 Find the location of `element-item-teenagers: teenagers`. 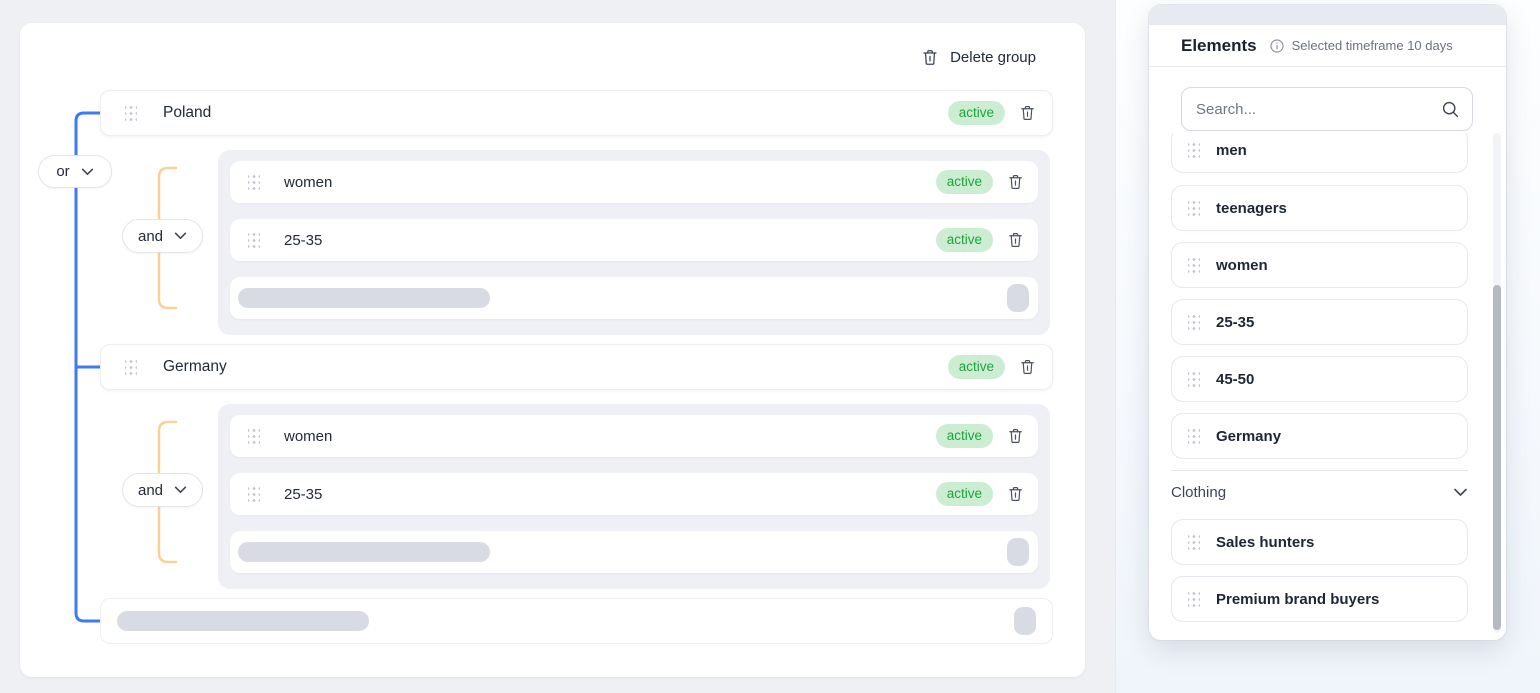

element-item-teenagers: teenagers is located at coordinates (1319, 208).